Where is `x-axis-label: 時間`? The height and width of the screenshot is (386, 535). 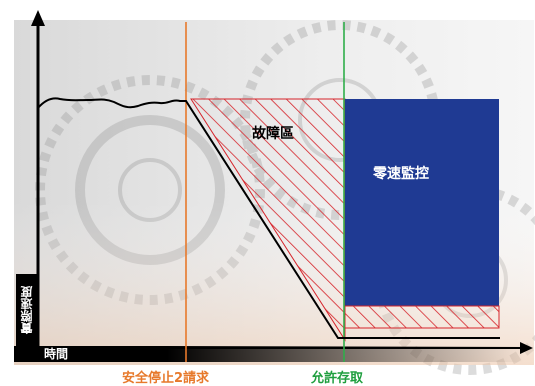 x-axis-label: 時間 is located at coordinates (56, 354).